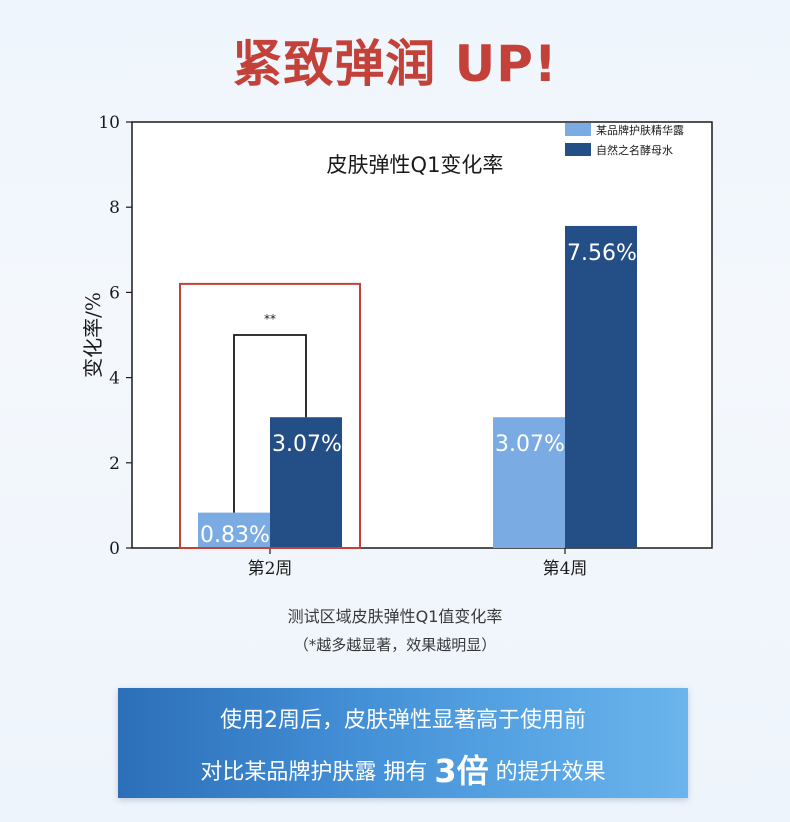  Describe the element at coordinates (114, 208) in the screenshot. I see `y-tick-label: 8` at that location.